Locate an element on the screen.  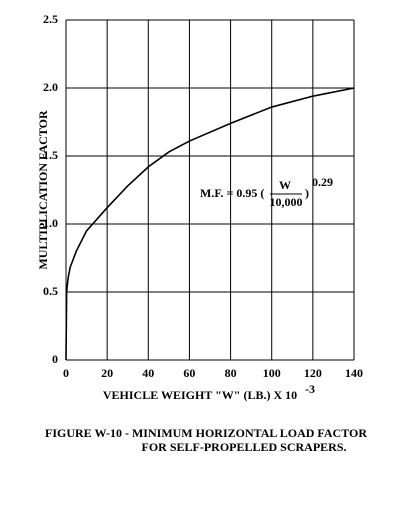
x-axis-label: VEHICLE WEIGHT "W" (LB.) X 10 is located at coordinates (200, 395).